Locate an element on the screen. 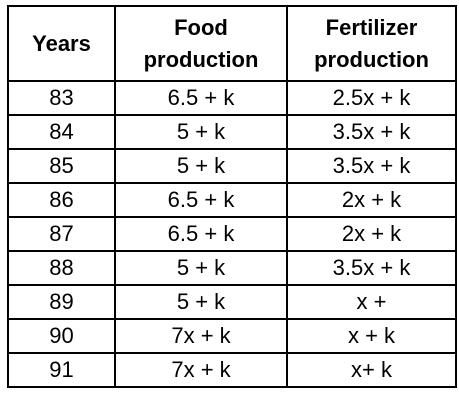  year-cell: 87 is located at coordinates (61, 234).